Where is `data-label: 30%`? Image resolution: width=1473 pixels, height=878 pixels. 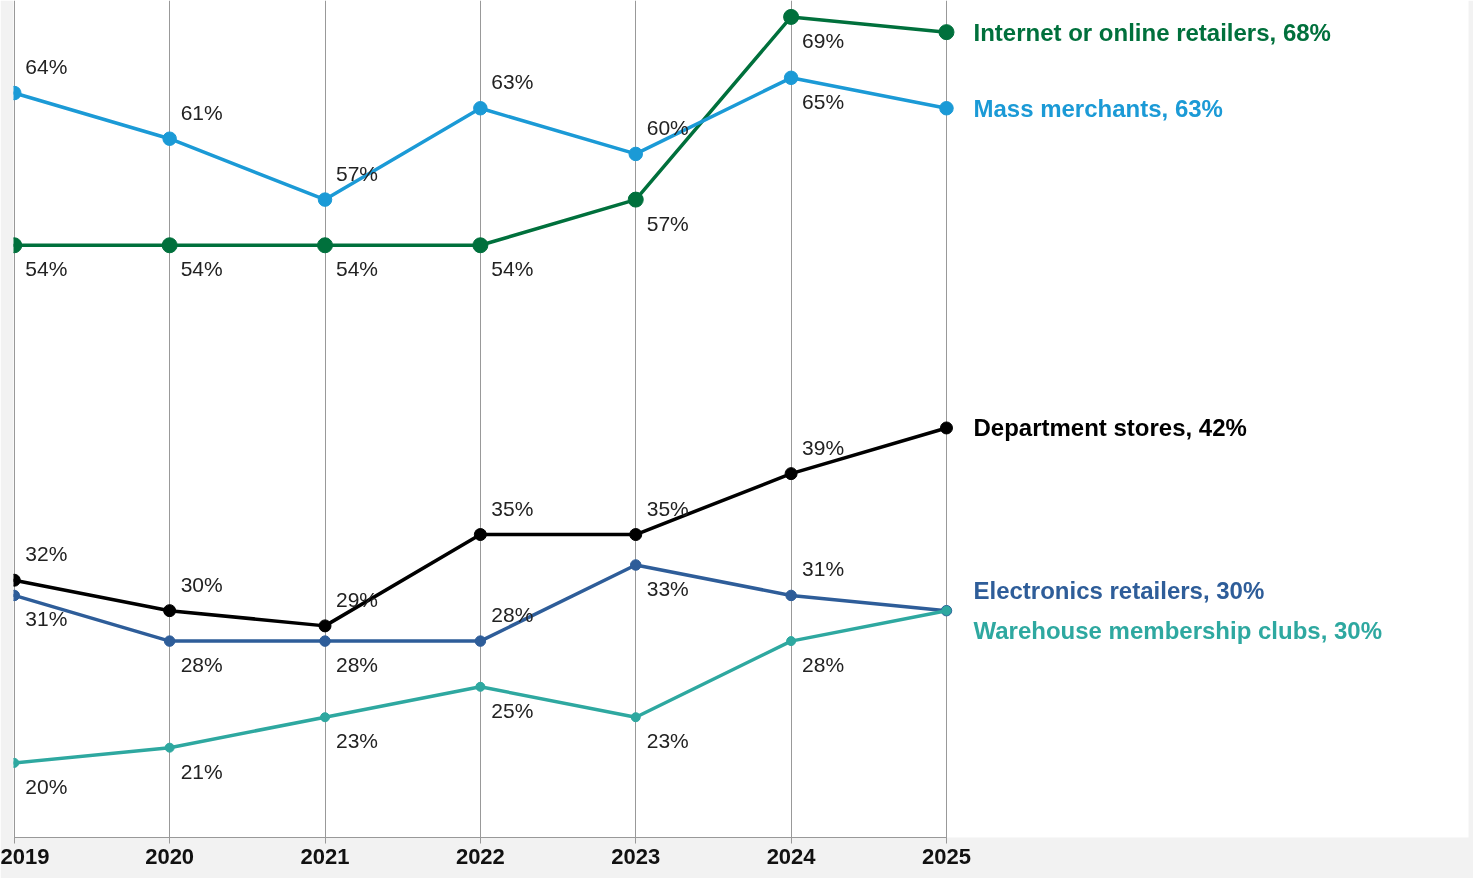 data-label: 30% is located at coordinates (201, 584).